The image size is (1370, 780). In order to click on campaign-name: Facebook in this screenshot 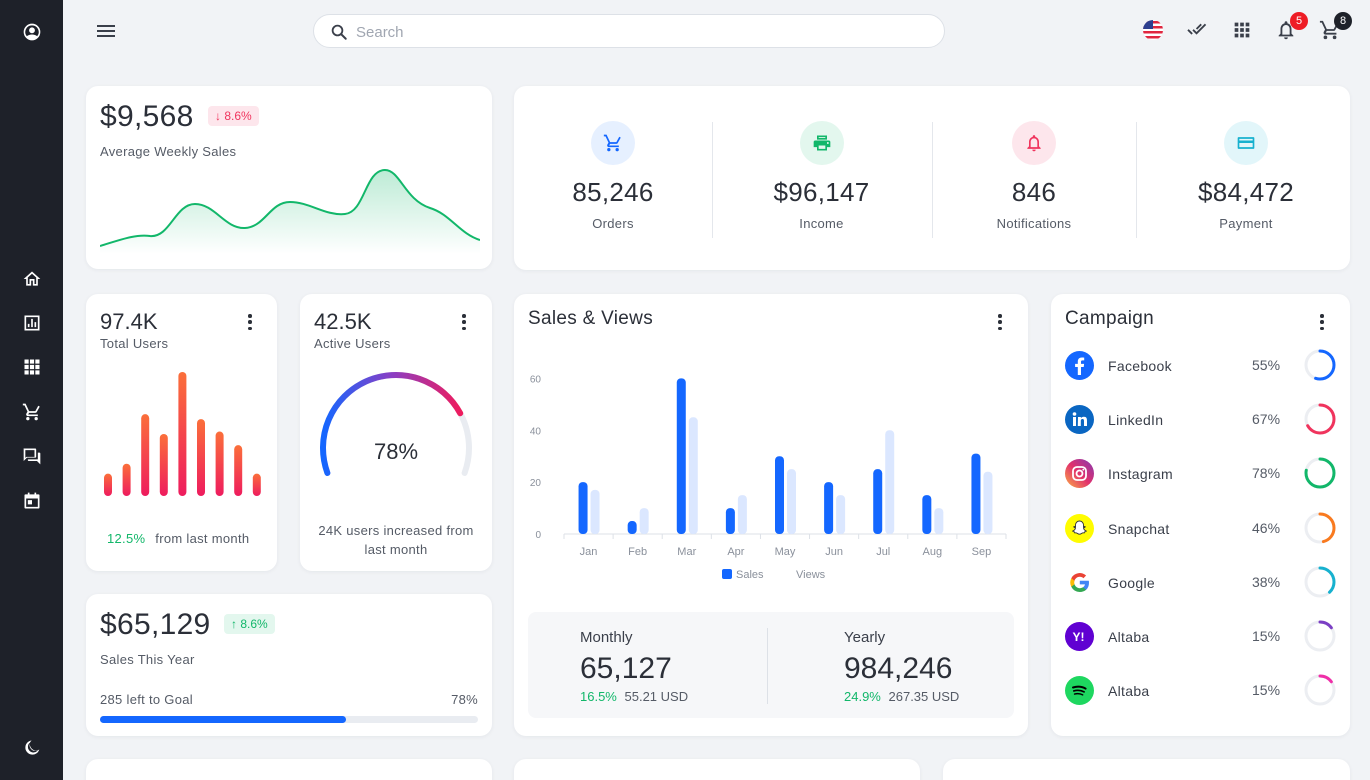, I will do `click(1140, 366)`.